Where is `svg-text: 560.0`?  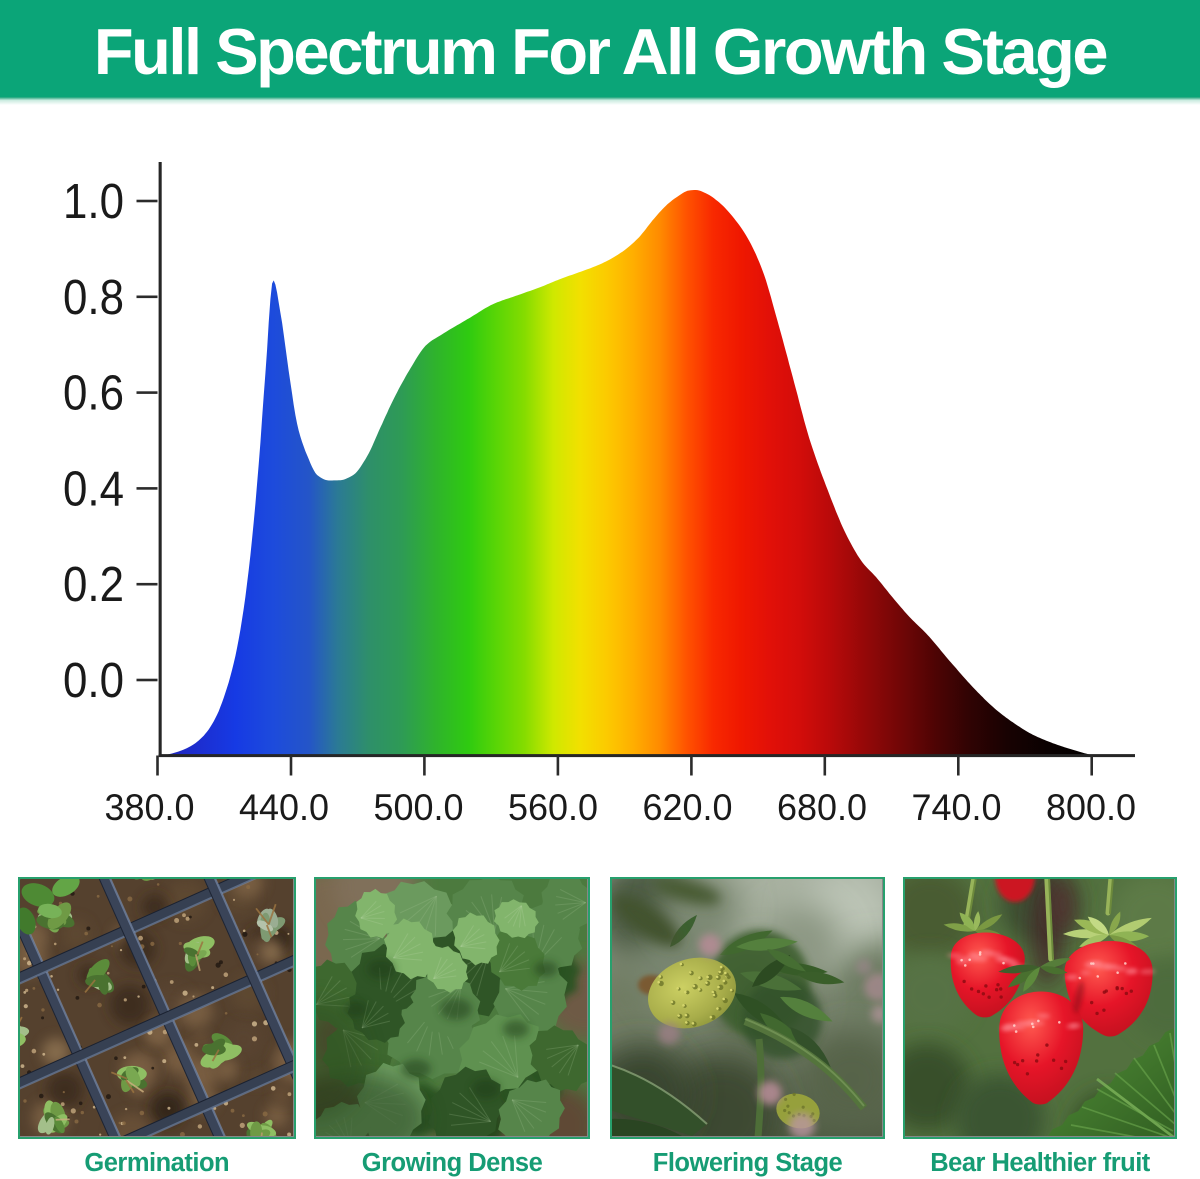 svg-text: 560.0 is located at coordinates (553, 807).